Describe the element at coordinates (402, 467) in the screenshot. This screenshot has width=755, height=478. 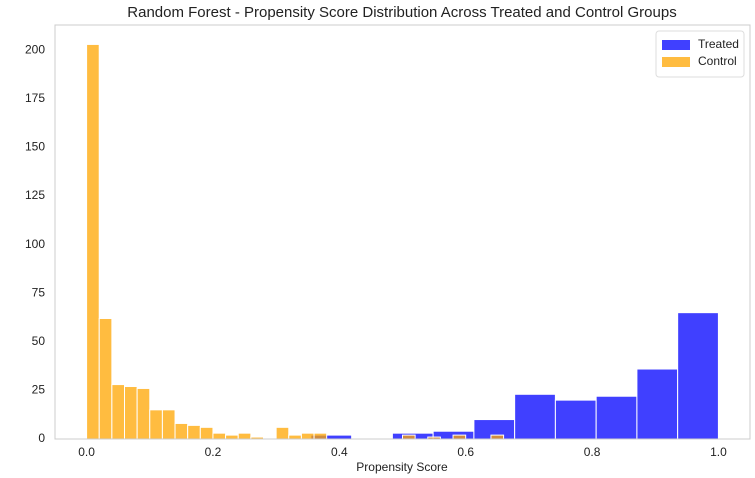
I see `x-axis-label: Propensity Score` at that location.